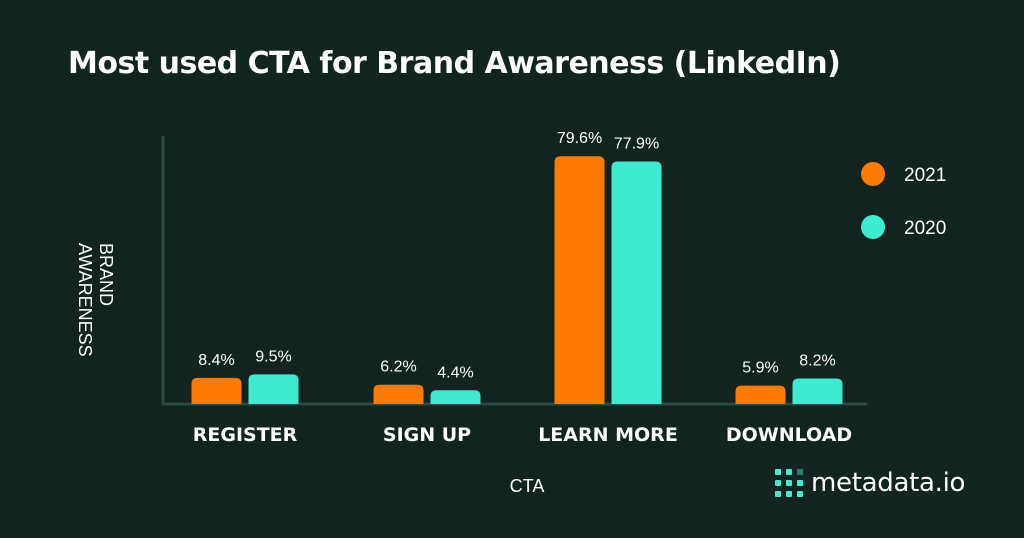  What do you see at coordinates (789, 483) in the screenshot?
I see `metadata-grid-icon` at bounding box center [789, 483].